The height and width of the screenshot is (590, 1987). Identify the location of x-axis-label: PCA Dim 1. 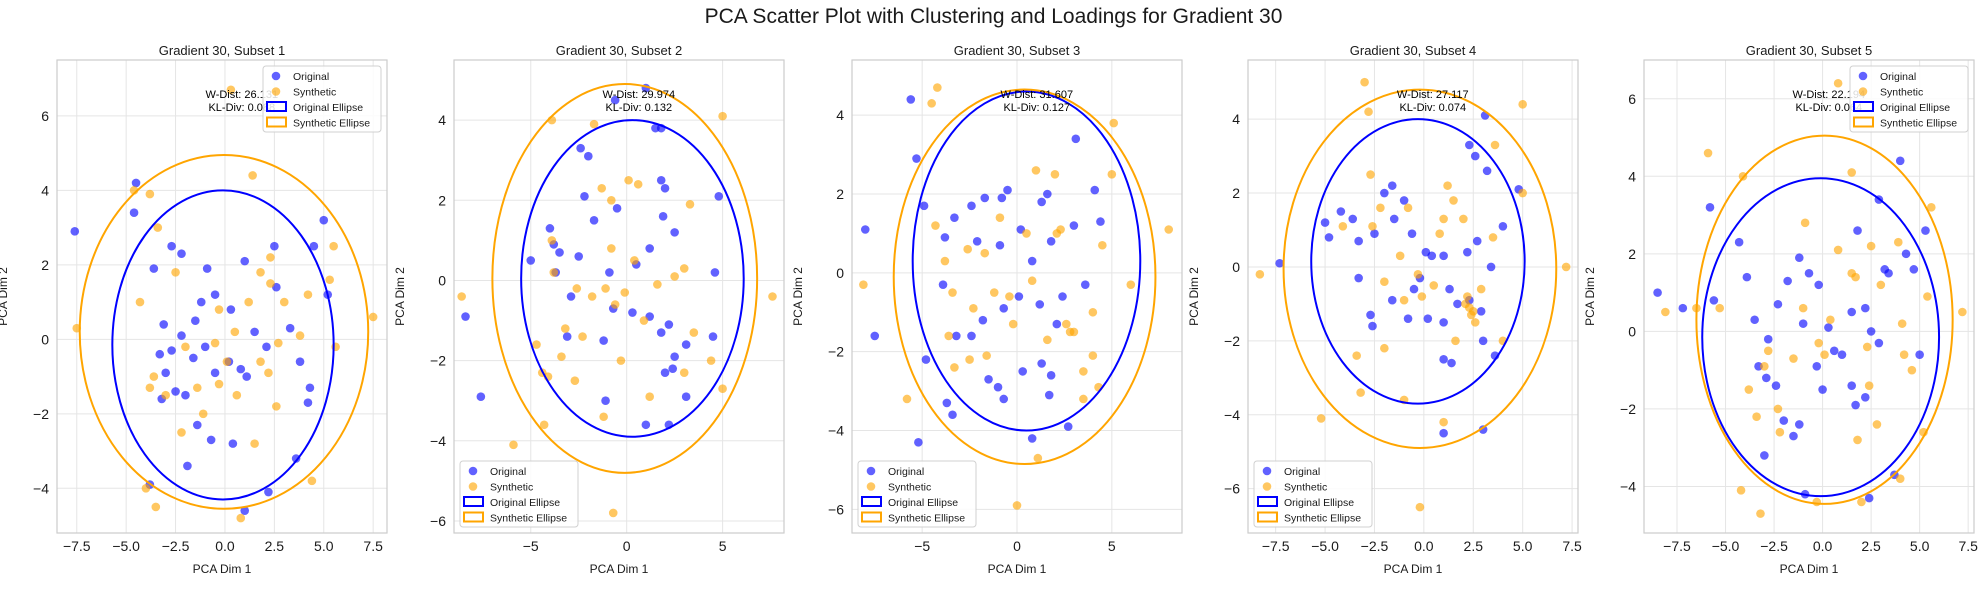
(1809, 569).